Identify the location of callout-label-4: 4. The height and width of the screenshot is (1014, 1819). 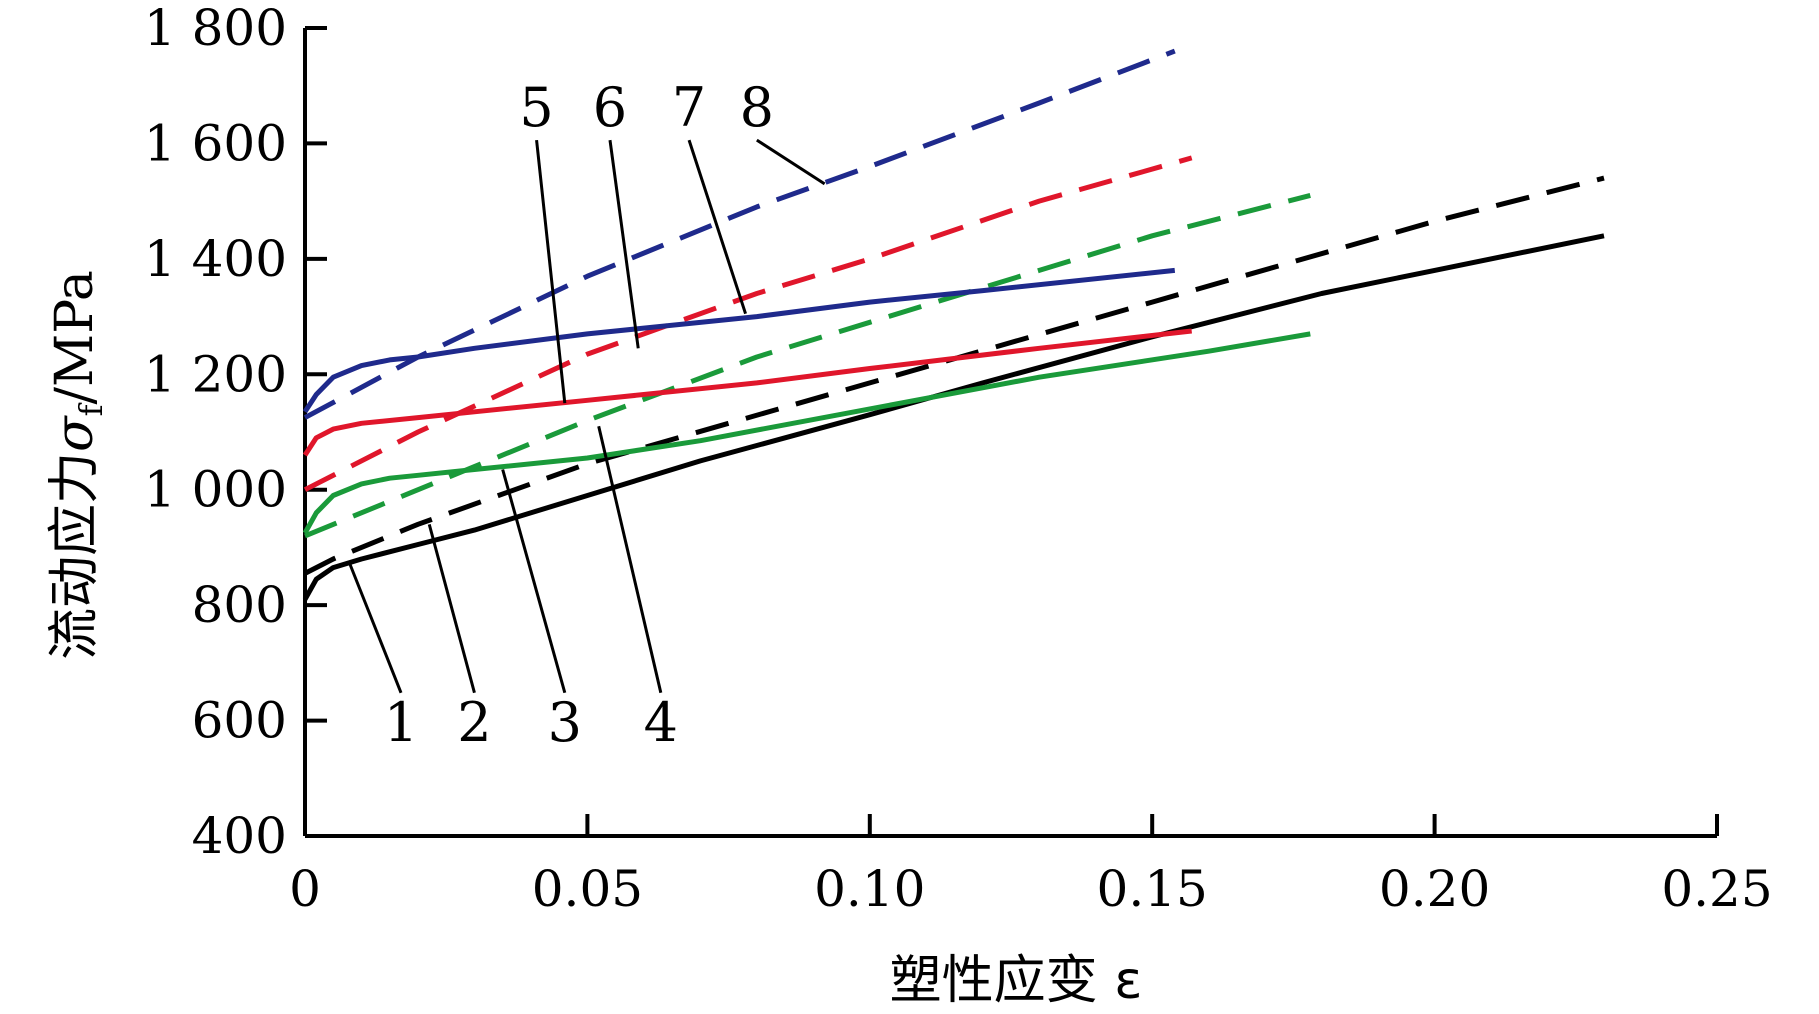
(661, 722).